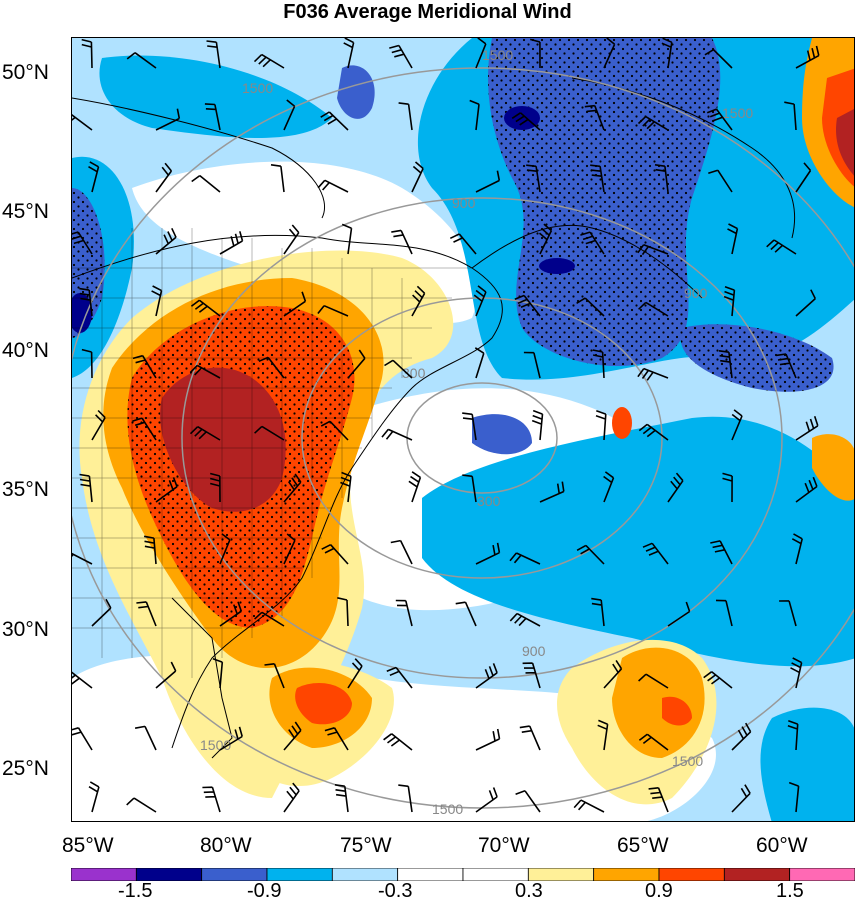 The height and width of the screenshot is (902, 855). What do you see at coordinates (658, 702) in the screenshot?
I see `orange-region-se` at bounding box center [658, 702].